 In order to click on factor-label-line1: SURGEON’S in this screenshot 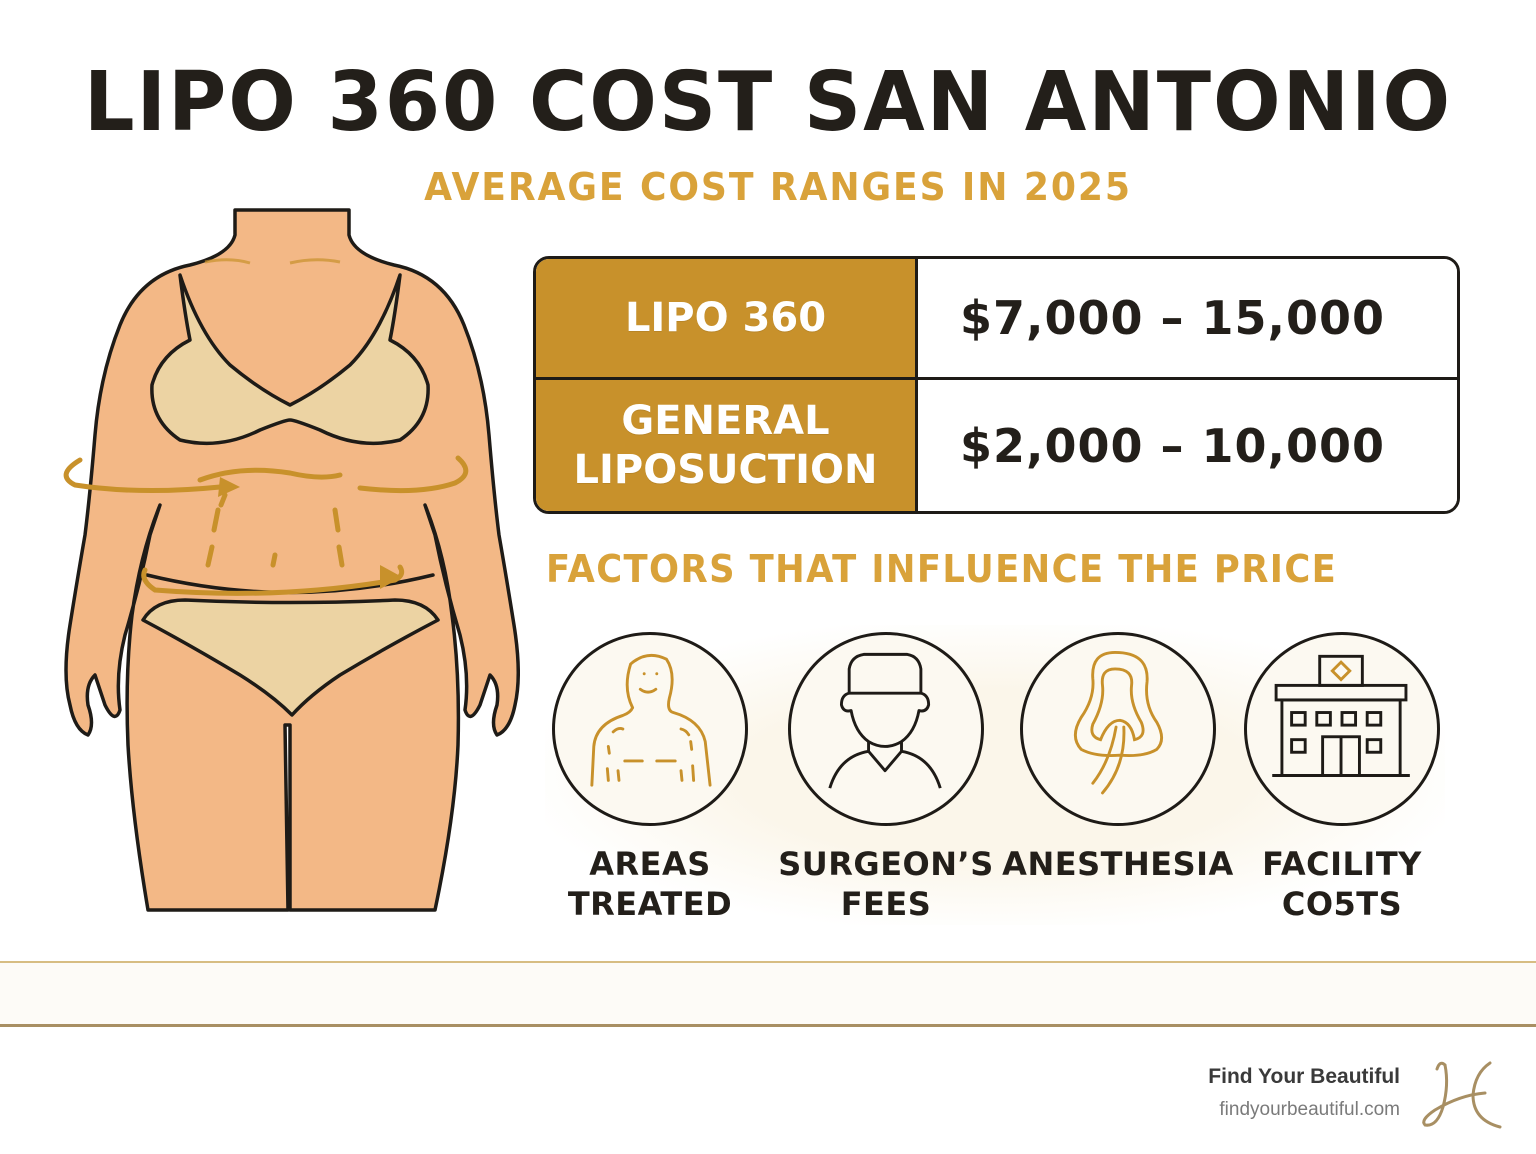, I will do `click(886, 864)`.